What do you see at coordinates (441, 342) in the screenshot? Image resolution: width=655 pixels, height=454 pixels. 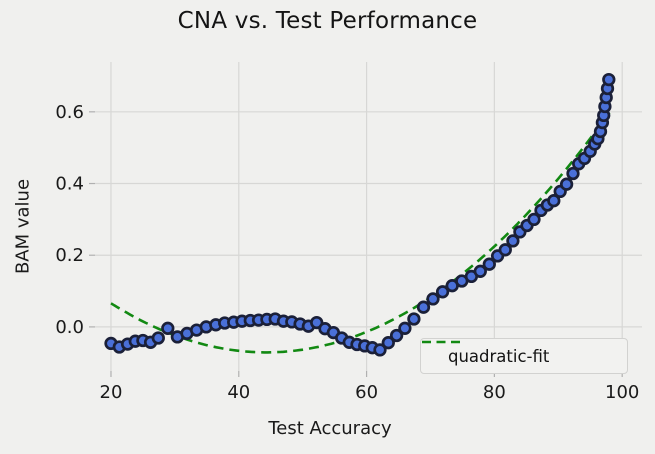 I see `legend-dash-icon` at bounding box center [441, 342].